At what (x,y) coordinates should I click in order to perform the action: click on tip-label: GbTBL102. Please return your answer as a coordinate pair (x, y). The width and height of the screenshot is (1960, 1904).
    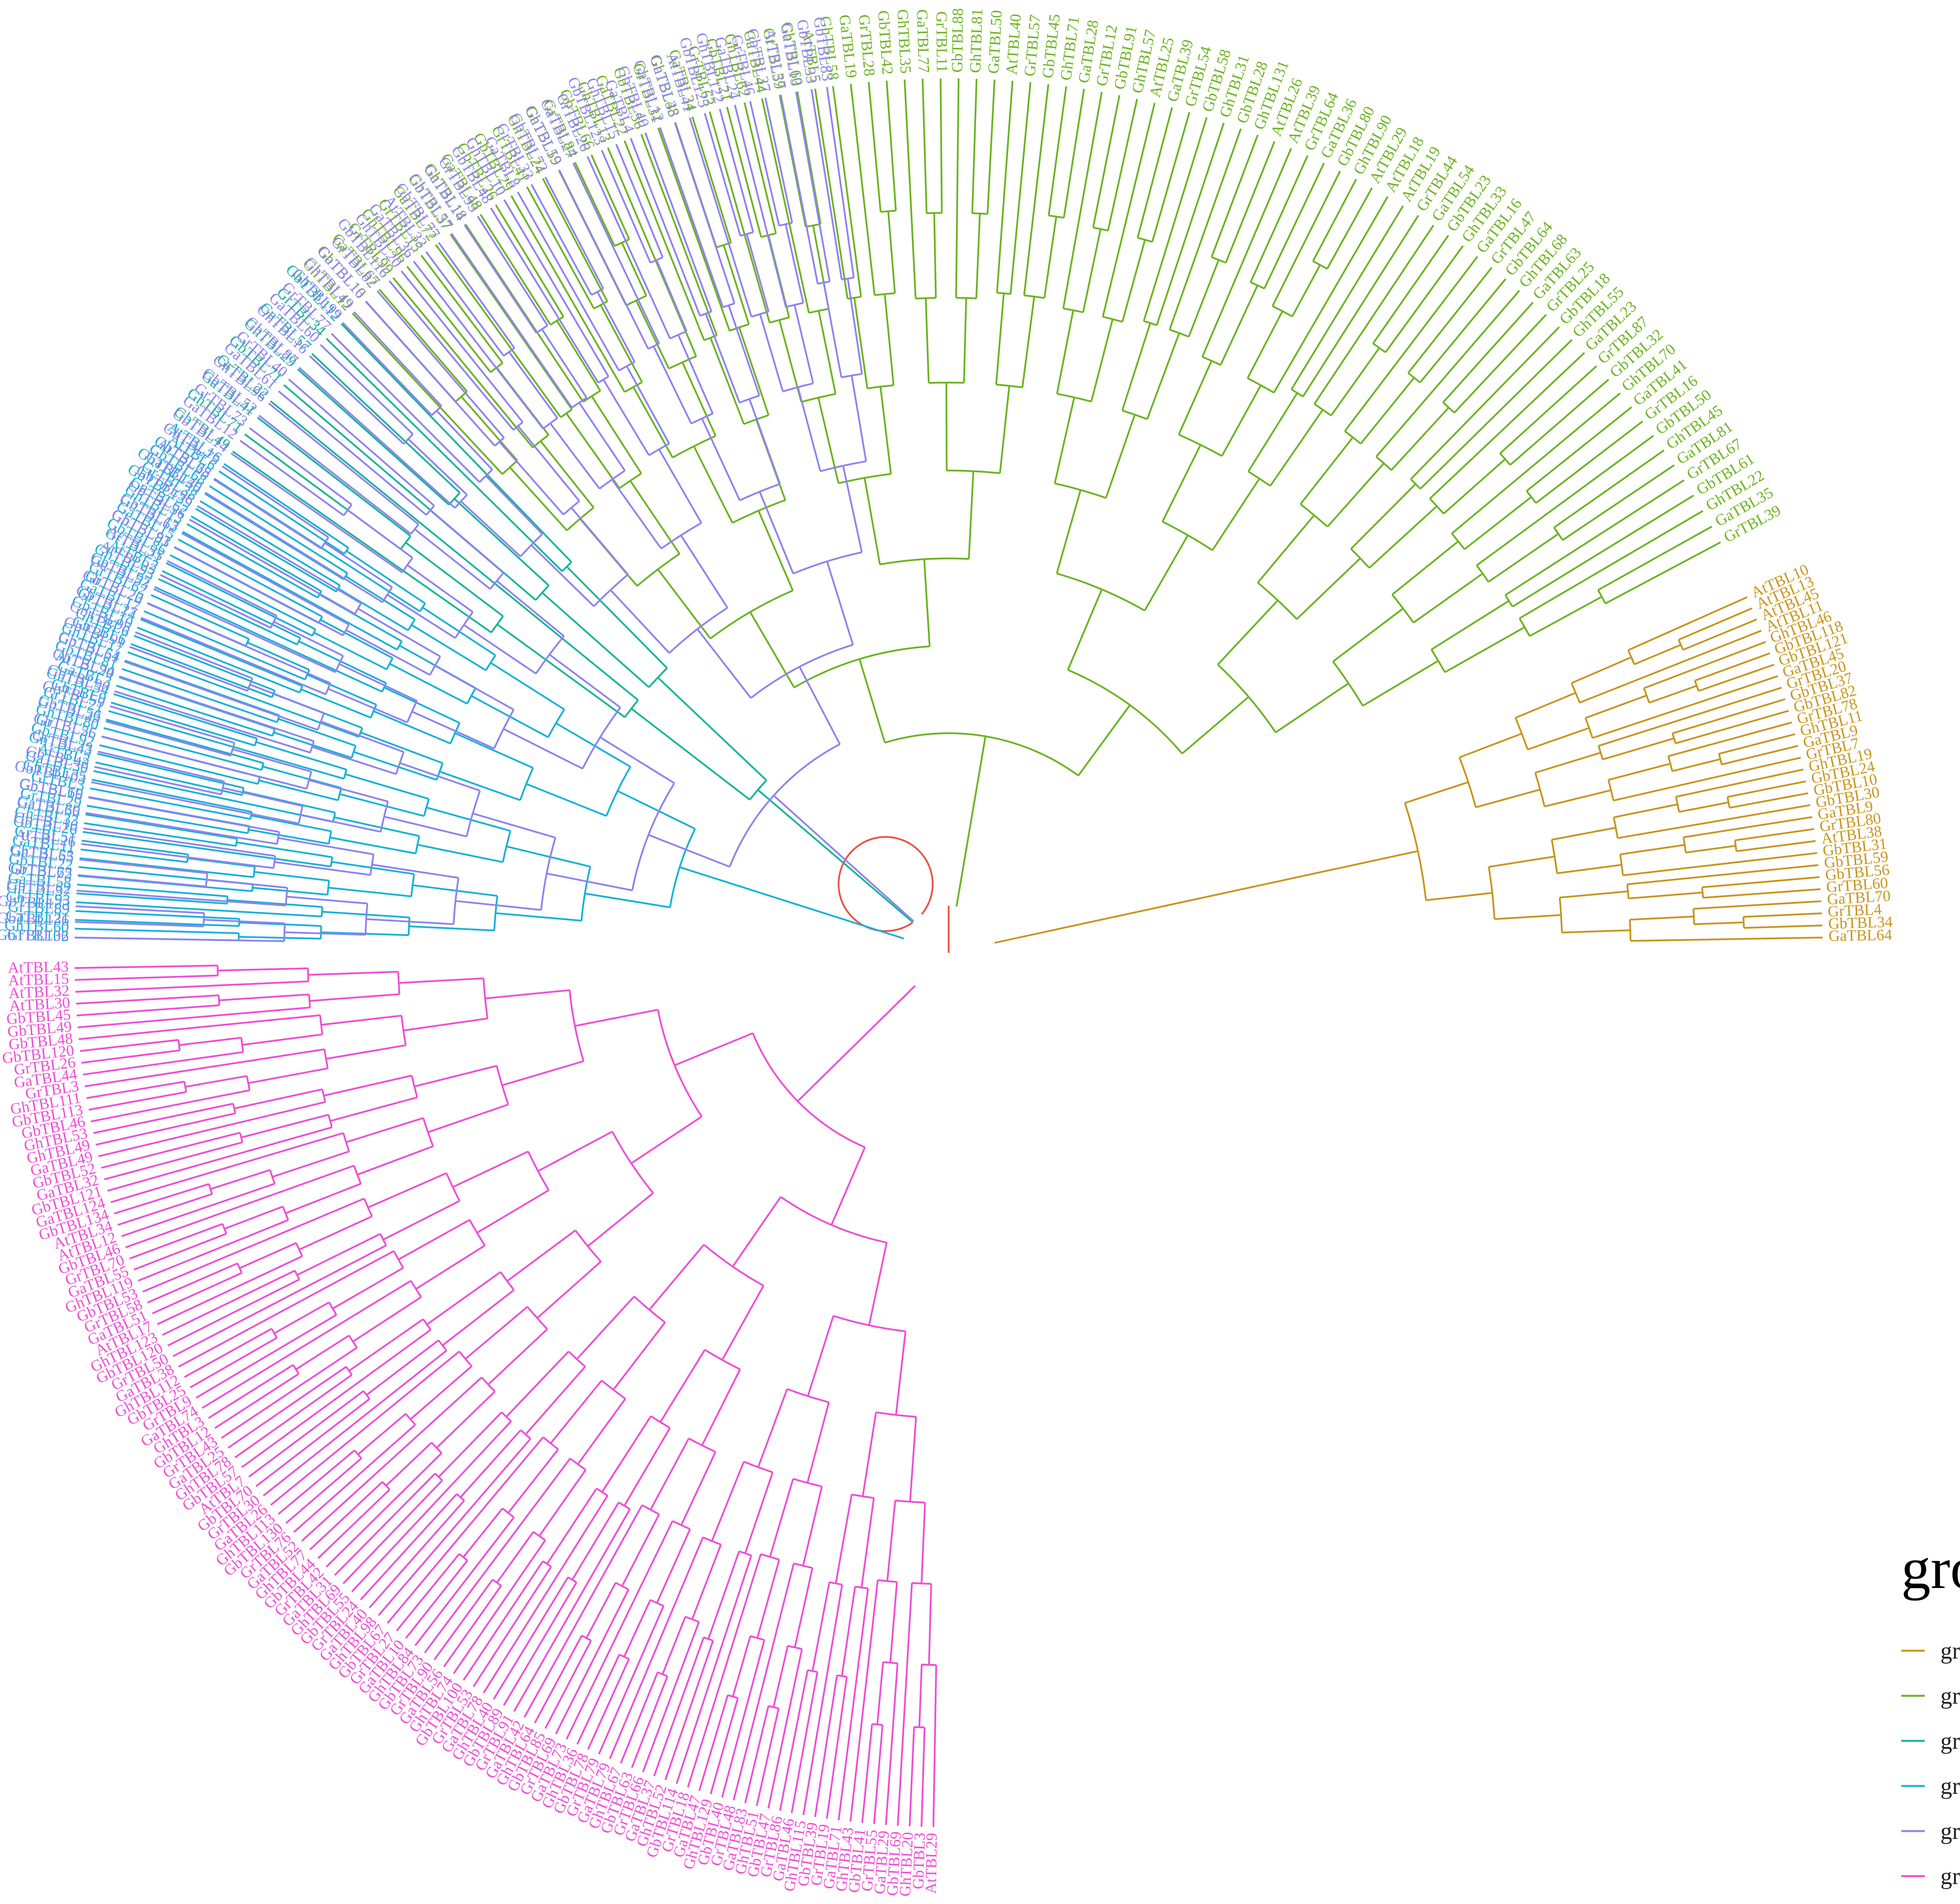
    Looking at the image, I should click on (34, 935).